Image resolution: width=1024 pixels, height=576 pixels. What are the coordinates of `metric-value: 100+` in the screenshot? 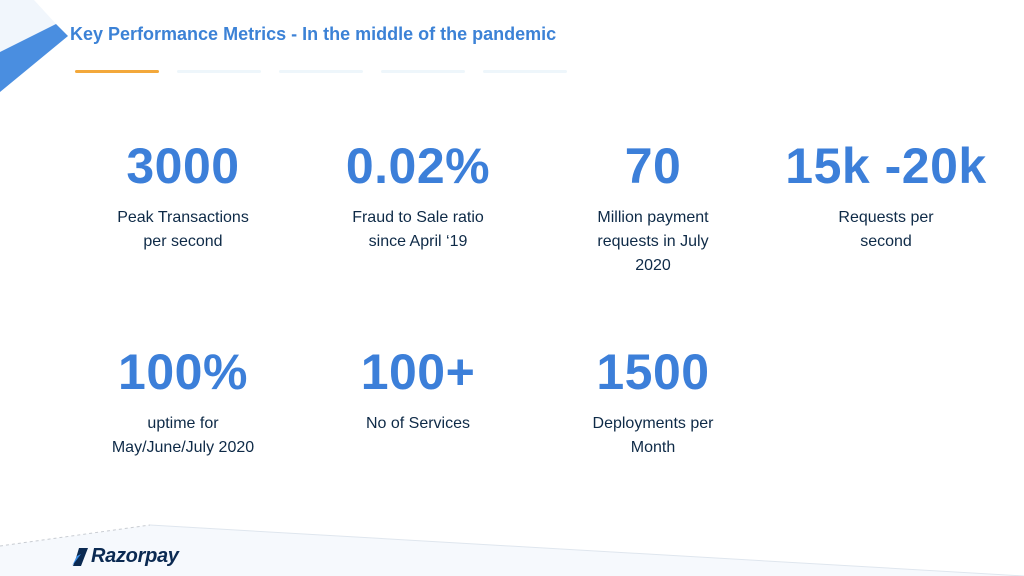 It's located at (418, 372).